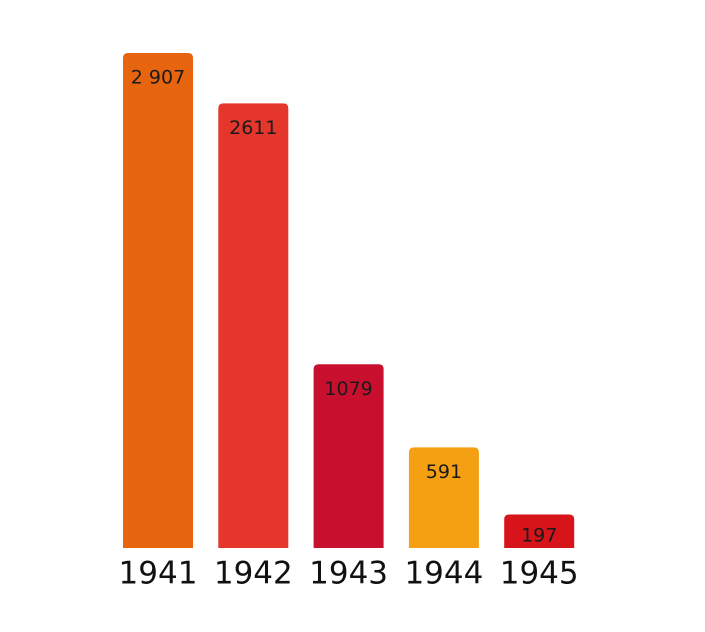  Describe the element at coordinates (158, 574) in the screenshot. I see `x-tick-label: 1941` at that location.